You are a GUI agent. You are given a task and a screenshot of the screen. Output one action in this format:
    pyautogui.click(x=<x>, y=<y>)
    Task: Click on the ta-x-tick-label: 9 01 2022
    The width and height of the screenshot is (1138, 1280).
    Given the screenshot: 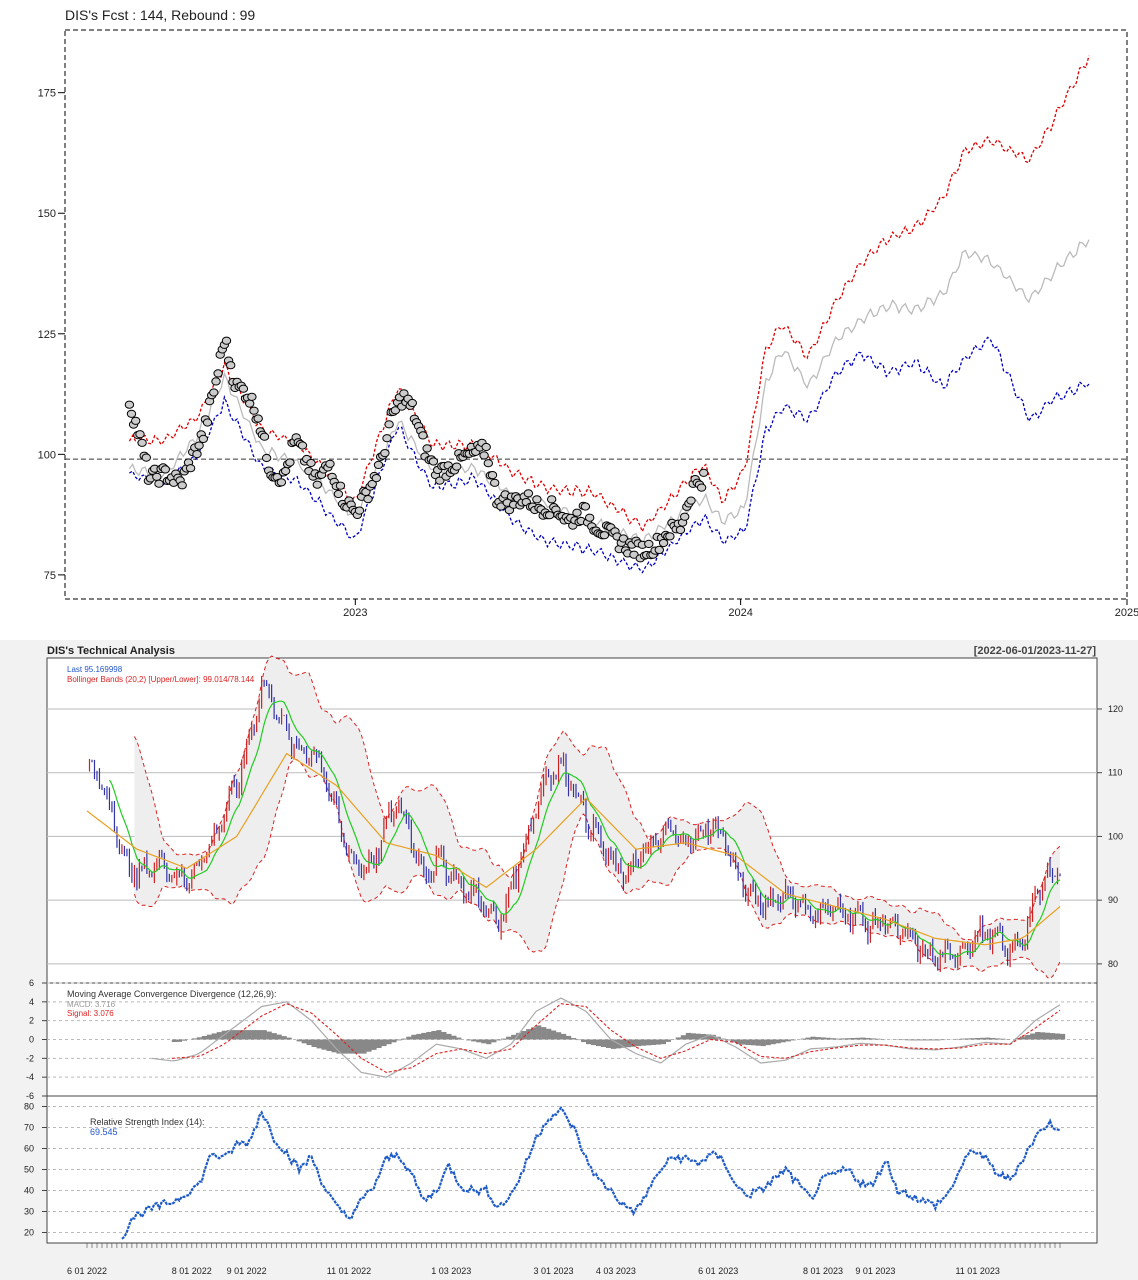 What is the action you would take?
    pyautogui.click(x=247, y=1271)
    